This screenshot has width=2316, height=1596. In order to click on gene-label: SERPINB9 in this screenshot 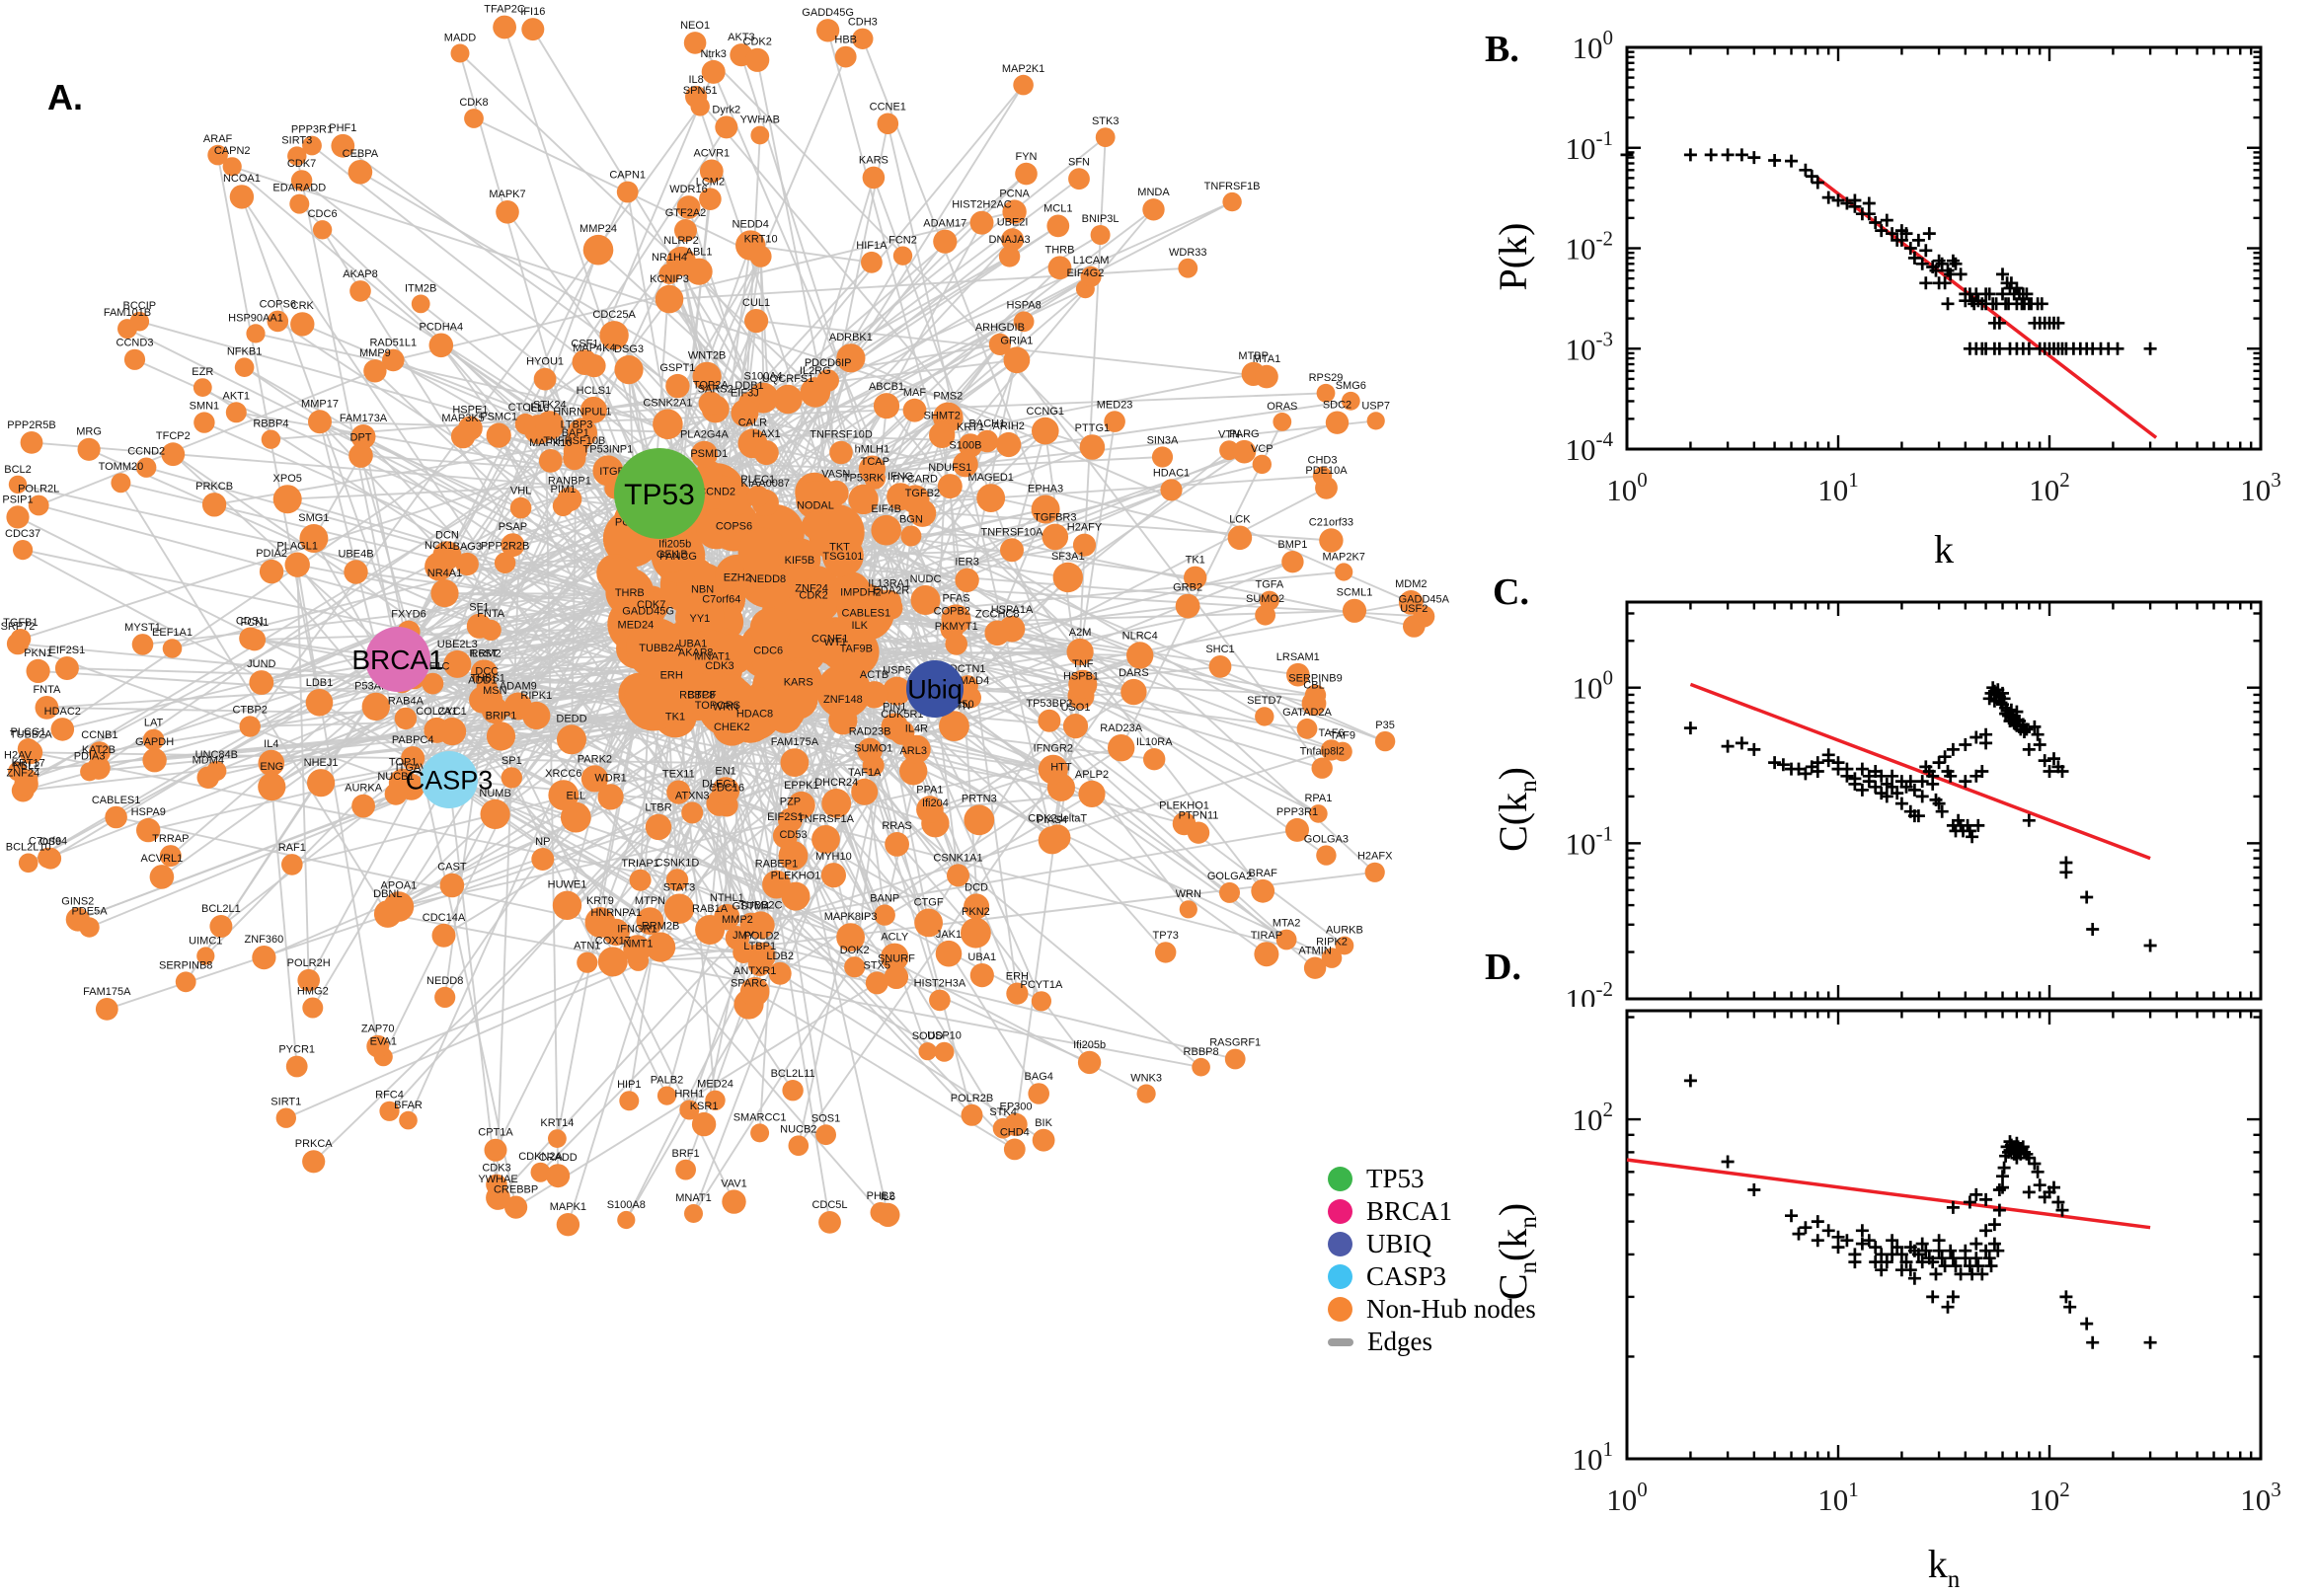, I will do `click(1315, 679)`.